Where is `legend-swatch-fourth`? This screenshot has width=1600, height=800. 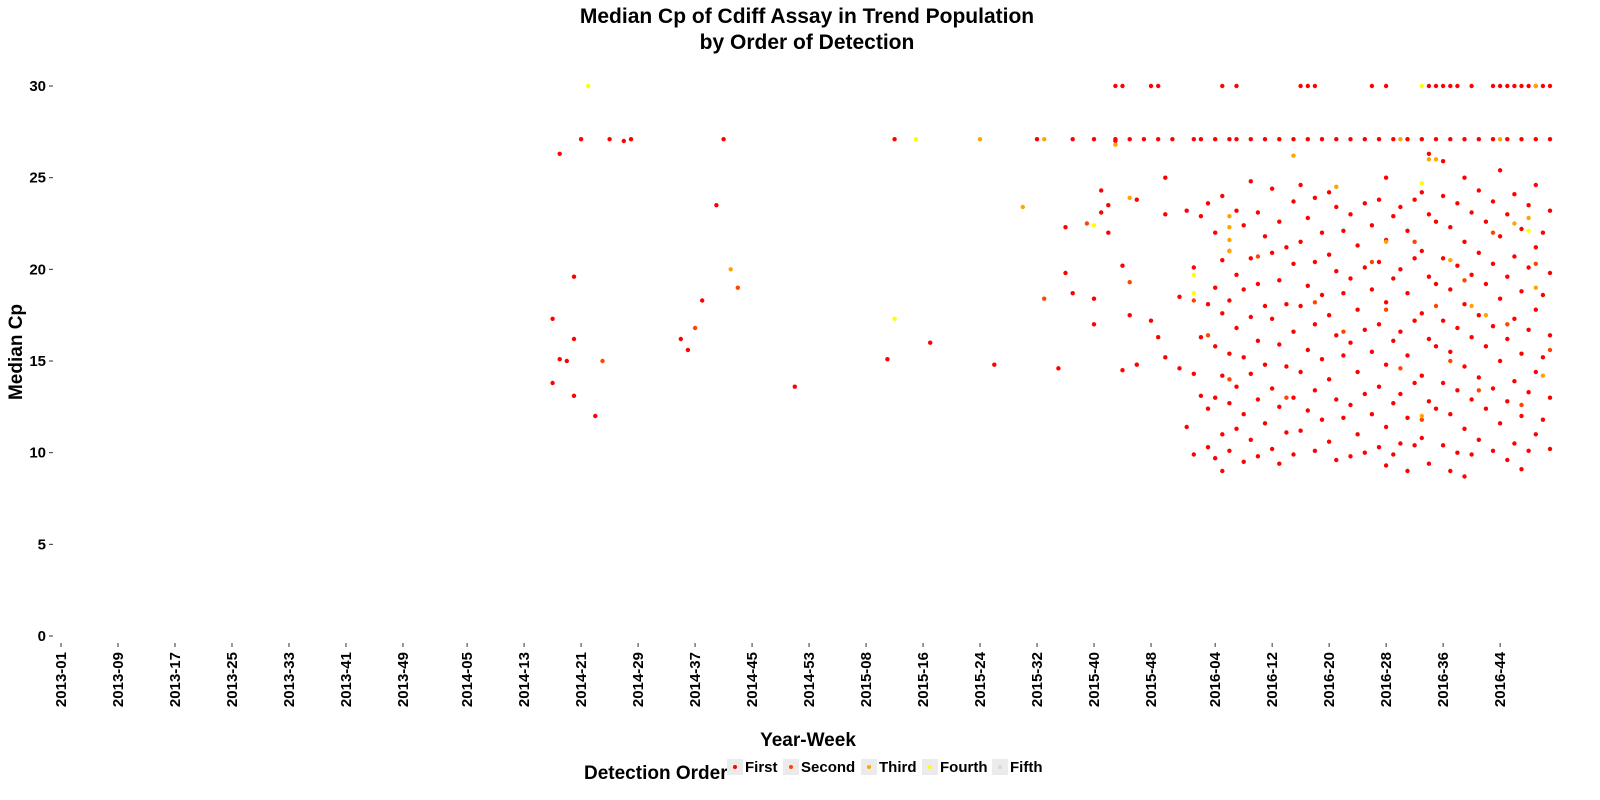 legend-swatch-fourth is located at coordinates (930, 767).